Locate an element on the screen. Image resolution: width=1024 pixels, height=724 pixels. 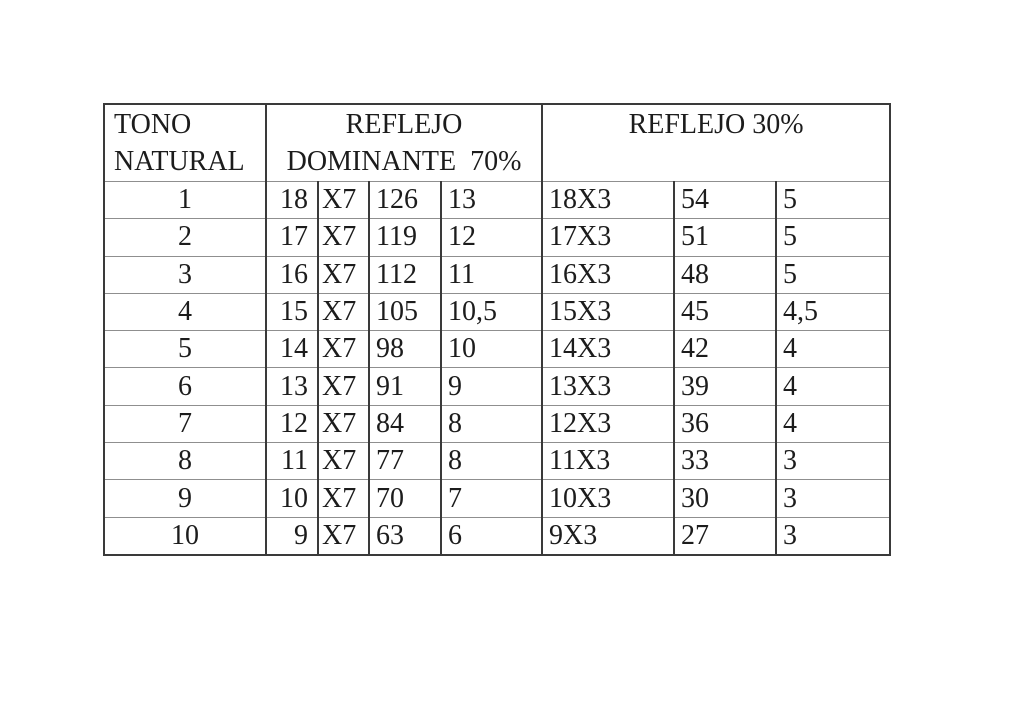
dominante-product-cell: 119 is located at coordinates (405, 237).